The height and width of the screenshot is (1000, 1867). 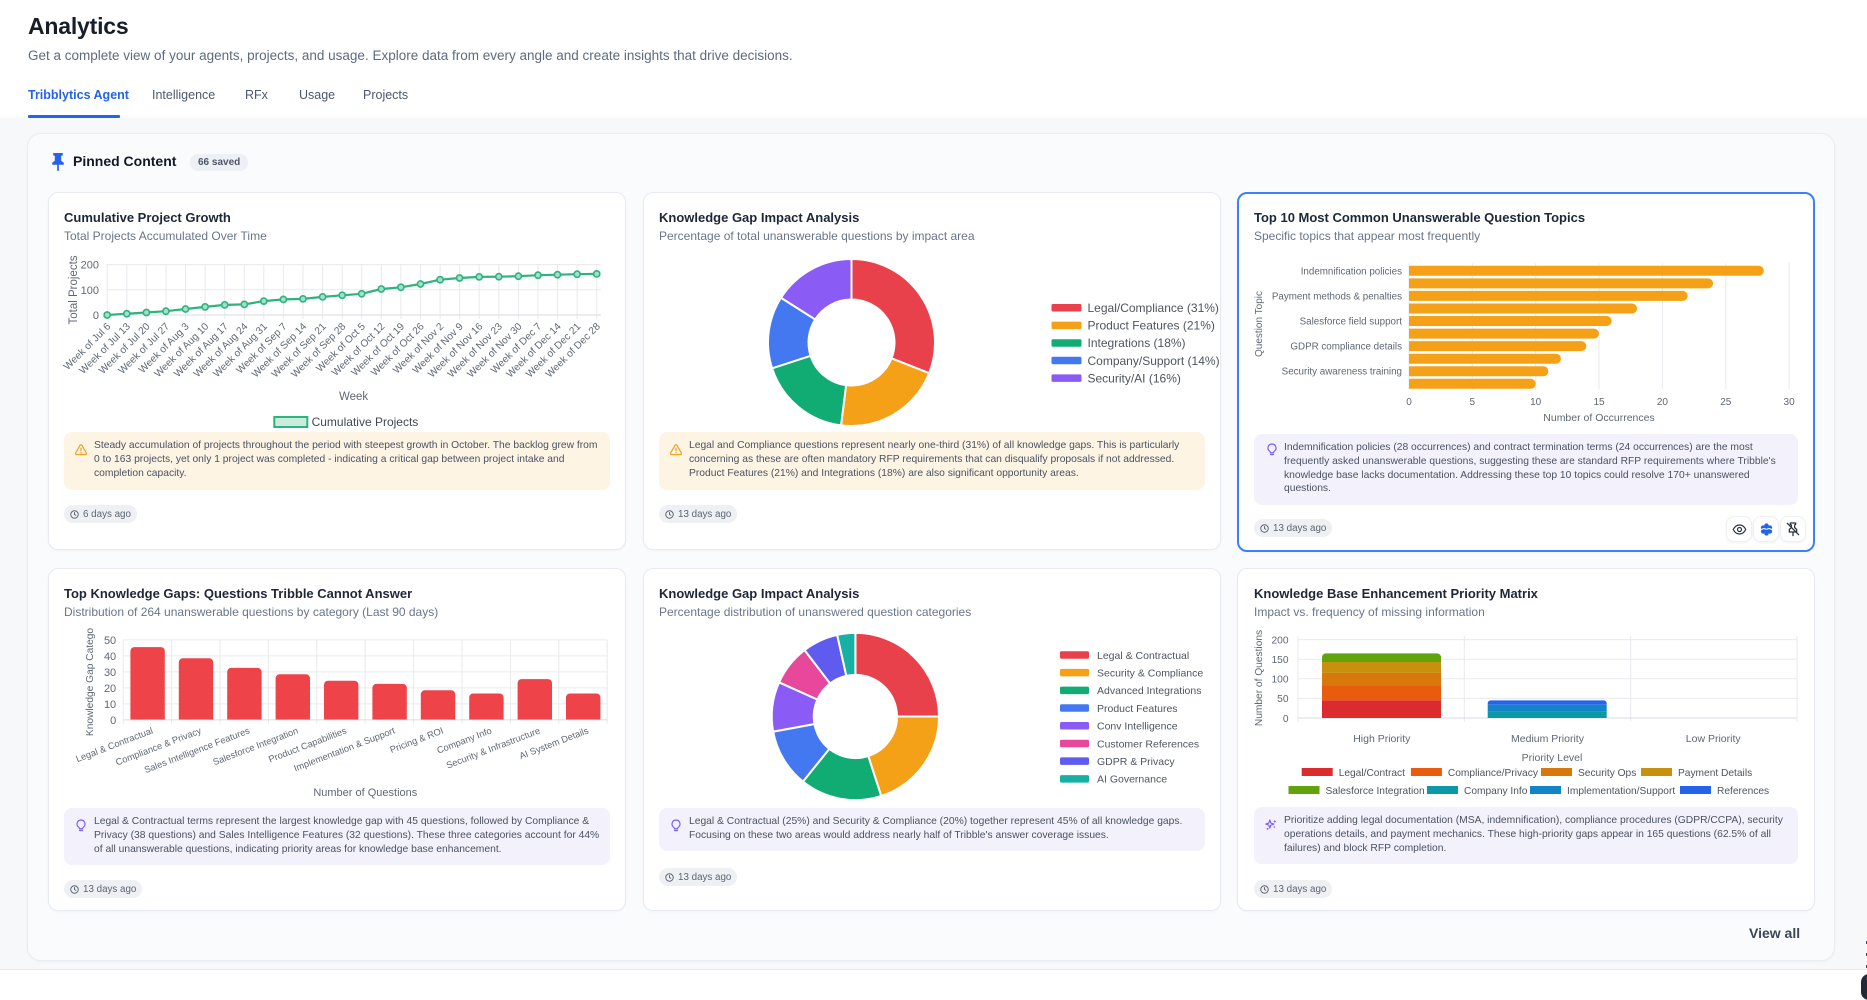 I want to click on svg-text: Conv Intelligence, so click(x=1137, y=727).